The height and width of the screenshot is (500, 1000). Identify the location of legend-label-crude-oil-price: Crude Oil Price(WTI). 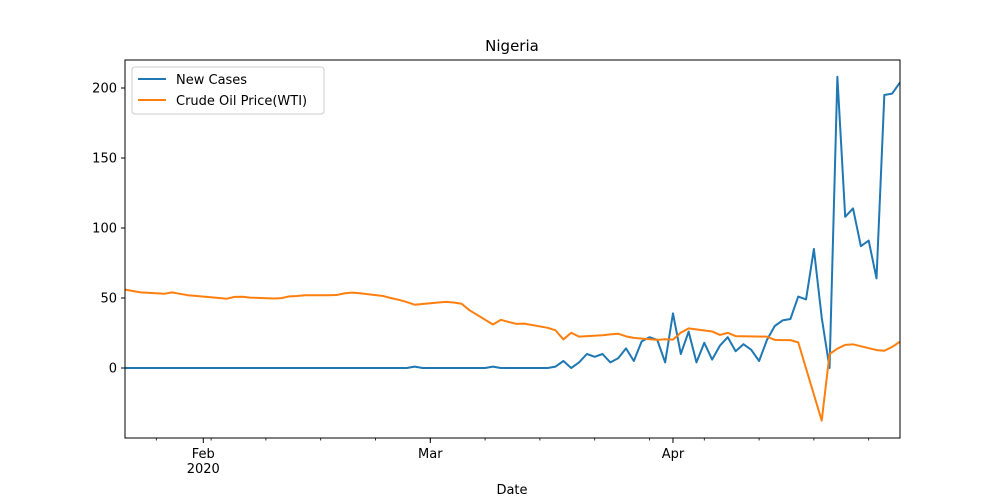
(241, 101).